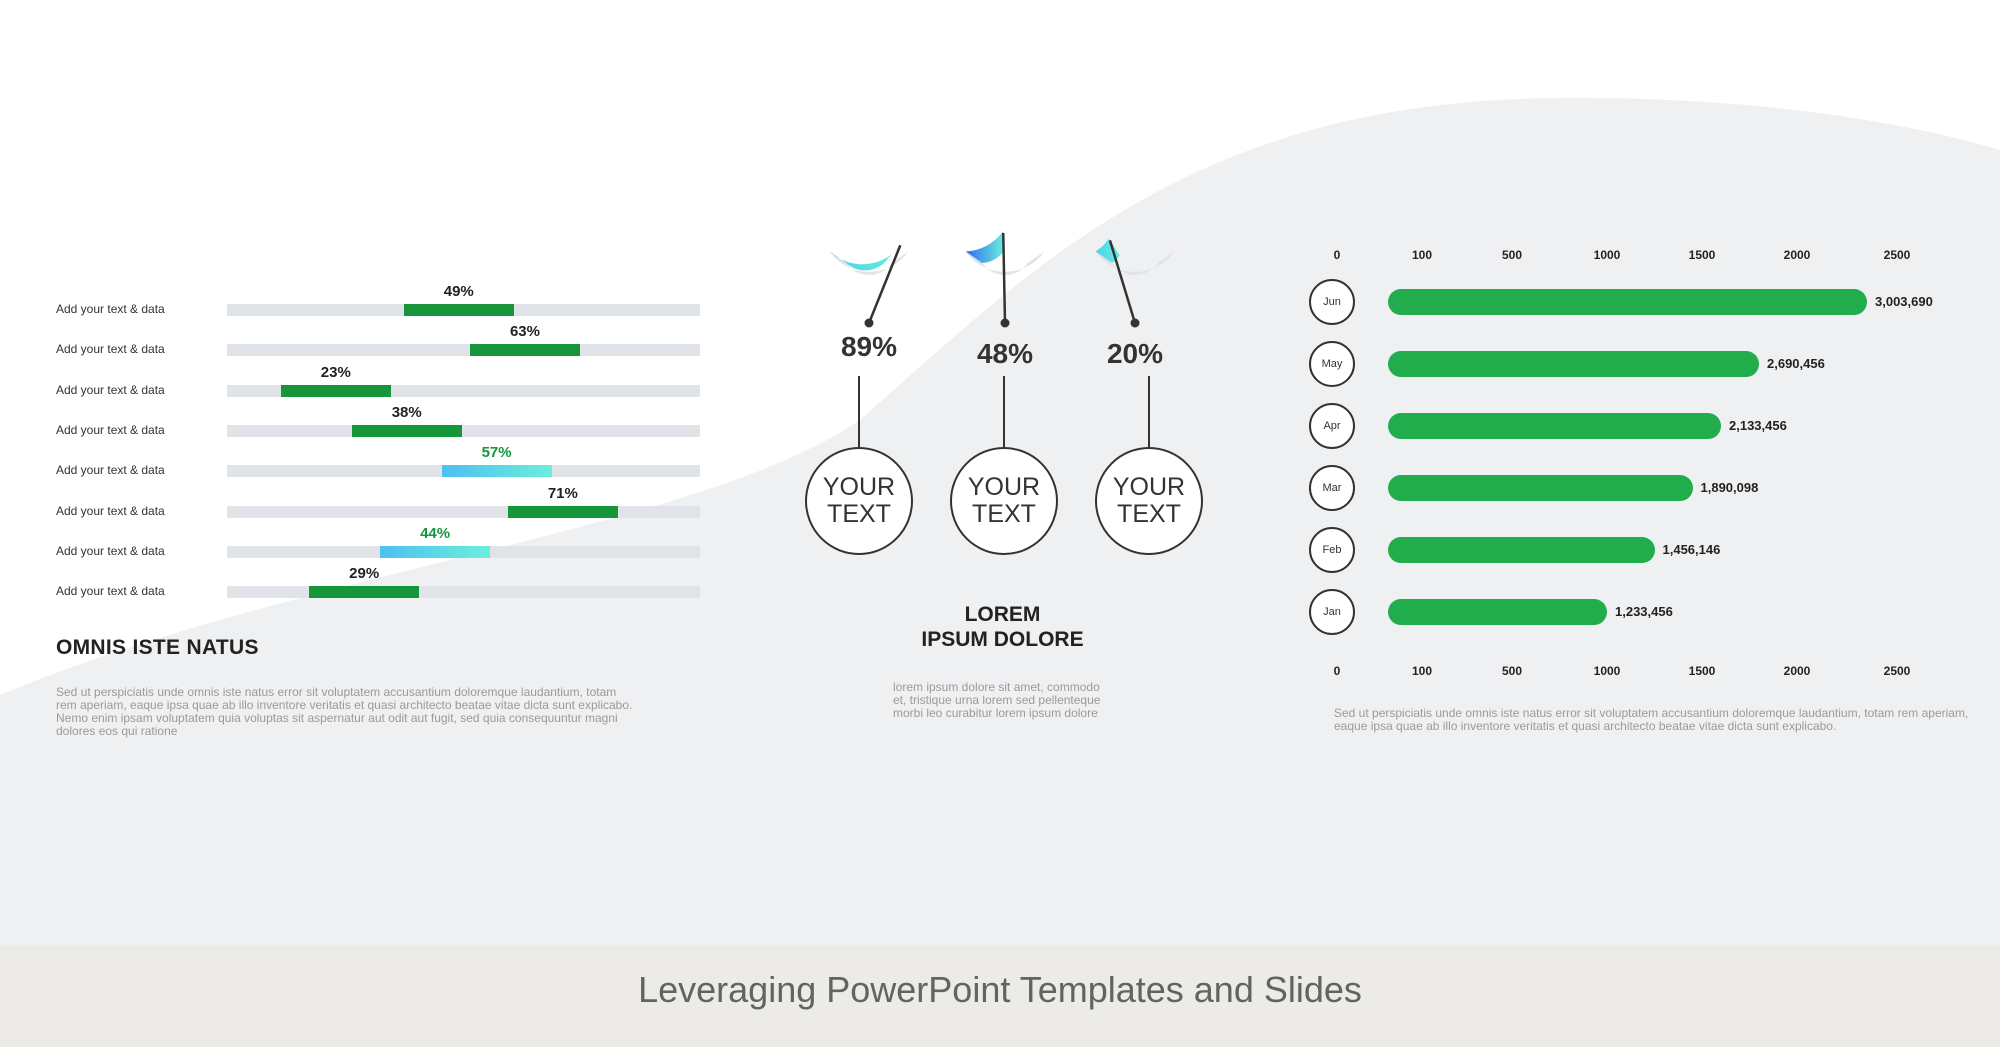 This screenshot has width=2000, height=1047. What do you see at coordinates (1135, 353) in the screenshot?
I see `gauge-percent-label: 20%` at bounding box center [1135, 353].